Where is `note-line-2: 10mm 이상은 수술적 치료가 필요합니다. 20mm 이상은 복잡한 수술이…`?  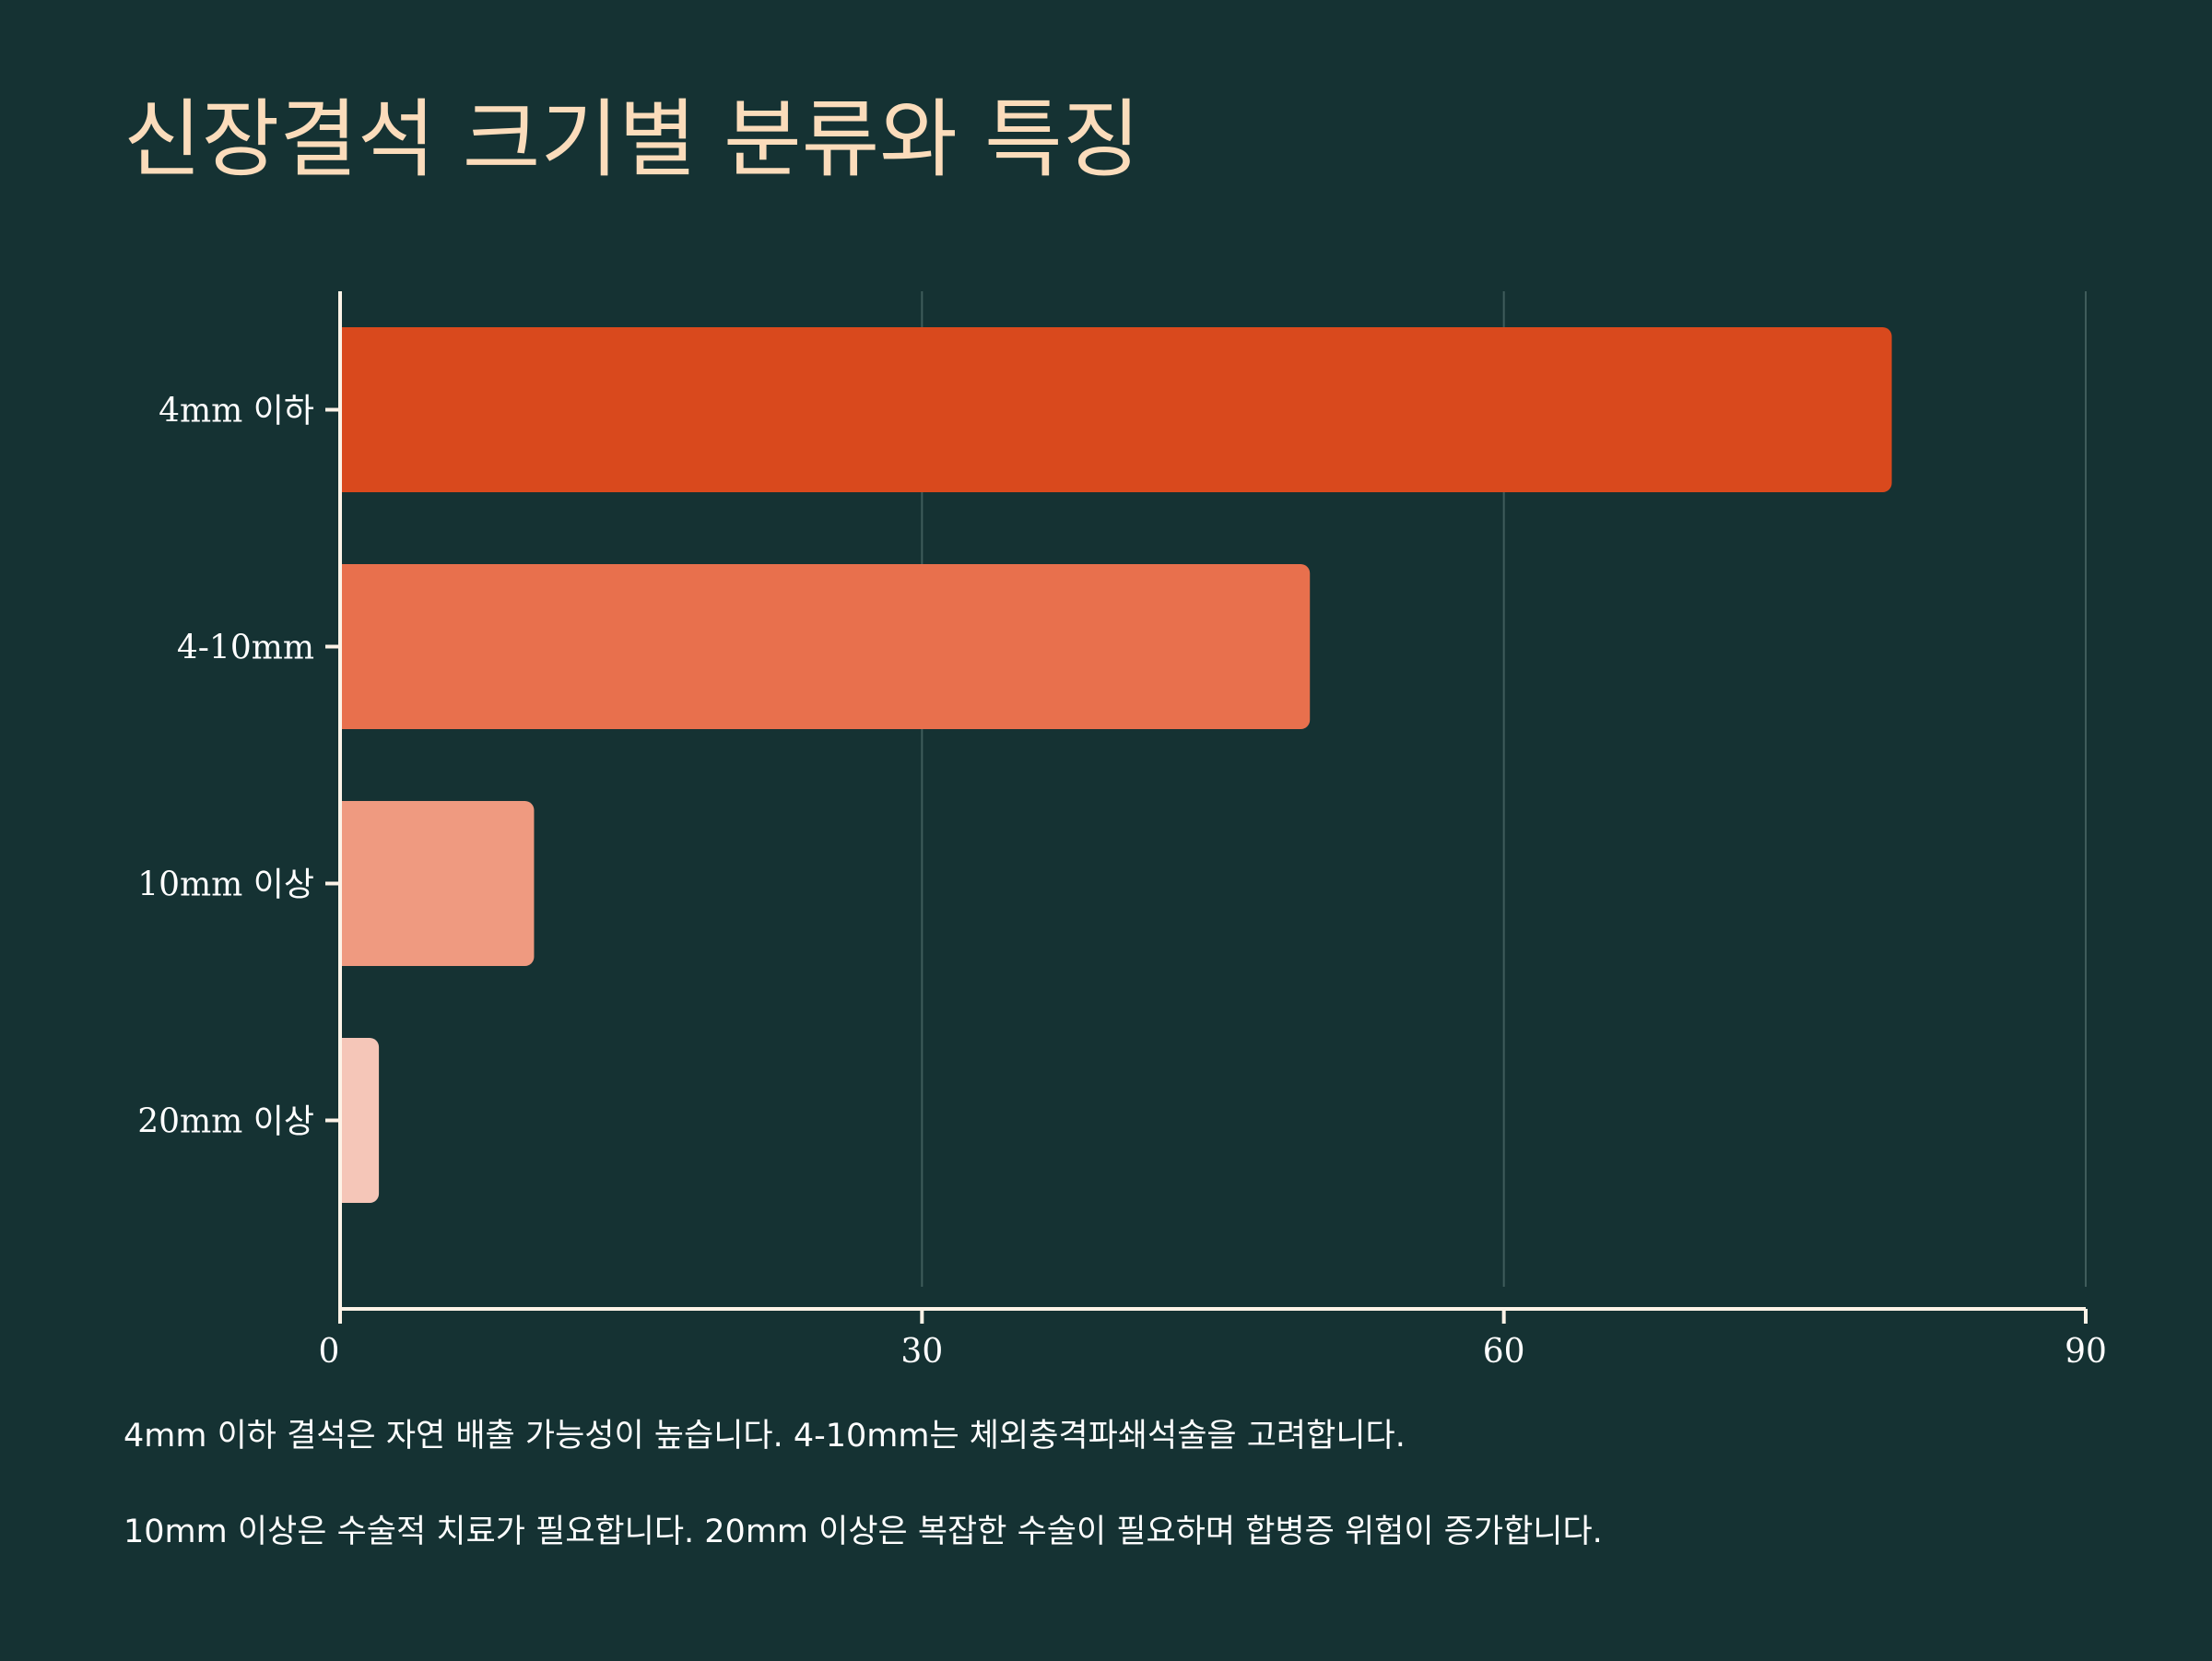
note-line-2: 10mm 이상은 수술적 치료가 필요합니다. 20mm 이상은 복잡한 수술이… is located at coordinates (863, 1532).